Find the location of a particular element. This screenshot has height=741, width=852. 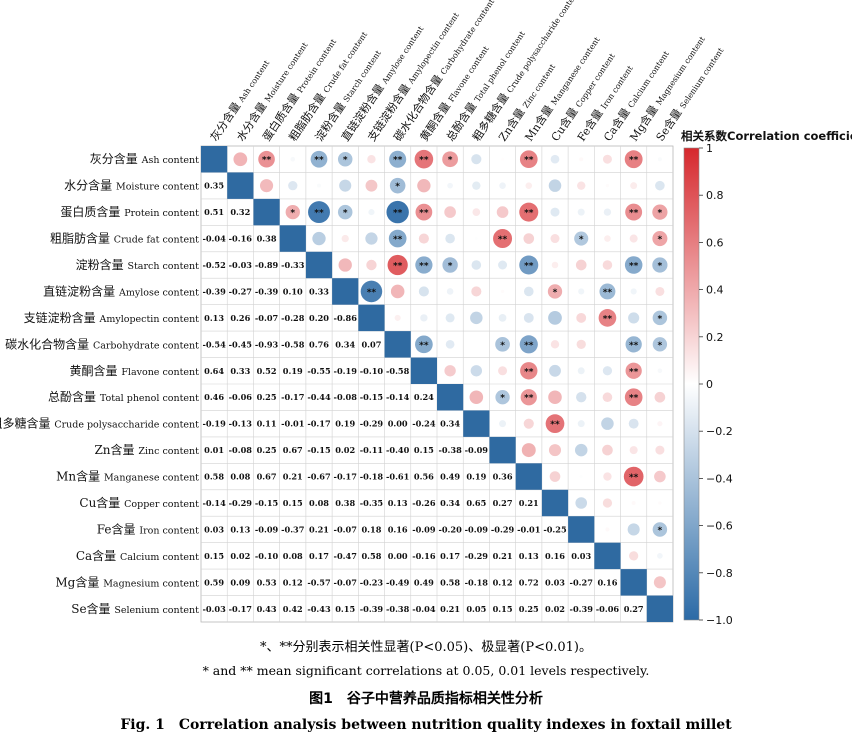

row-label: 蛋白质含量 Protein content is located at coordinates (129, 211).